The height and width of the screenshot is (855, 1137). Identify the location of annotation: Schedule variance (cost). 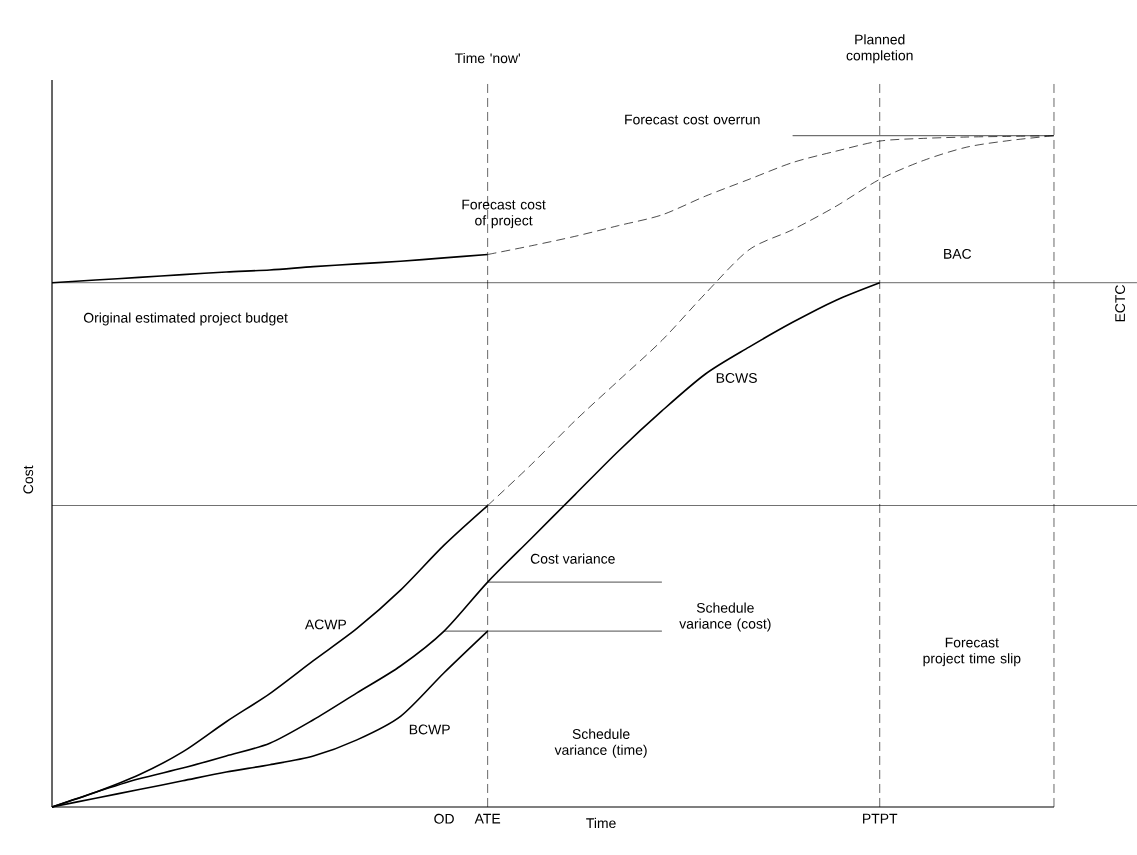
(725, 617).